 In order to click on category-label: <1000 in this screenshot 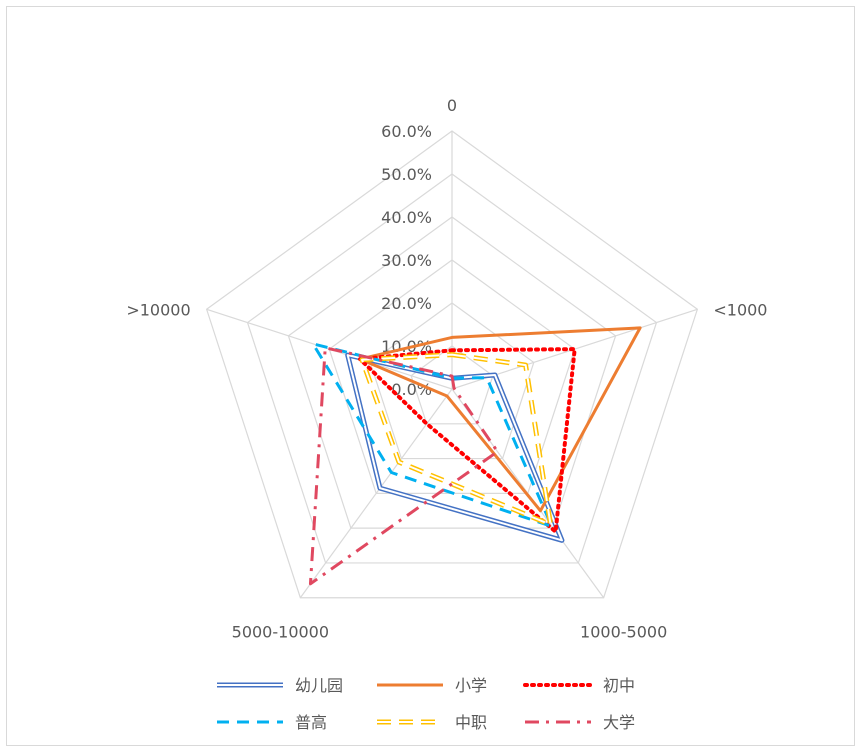, I will do `click(740, 309)`.